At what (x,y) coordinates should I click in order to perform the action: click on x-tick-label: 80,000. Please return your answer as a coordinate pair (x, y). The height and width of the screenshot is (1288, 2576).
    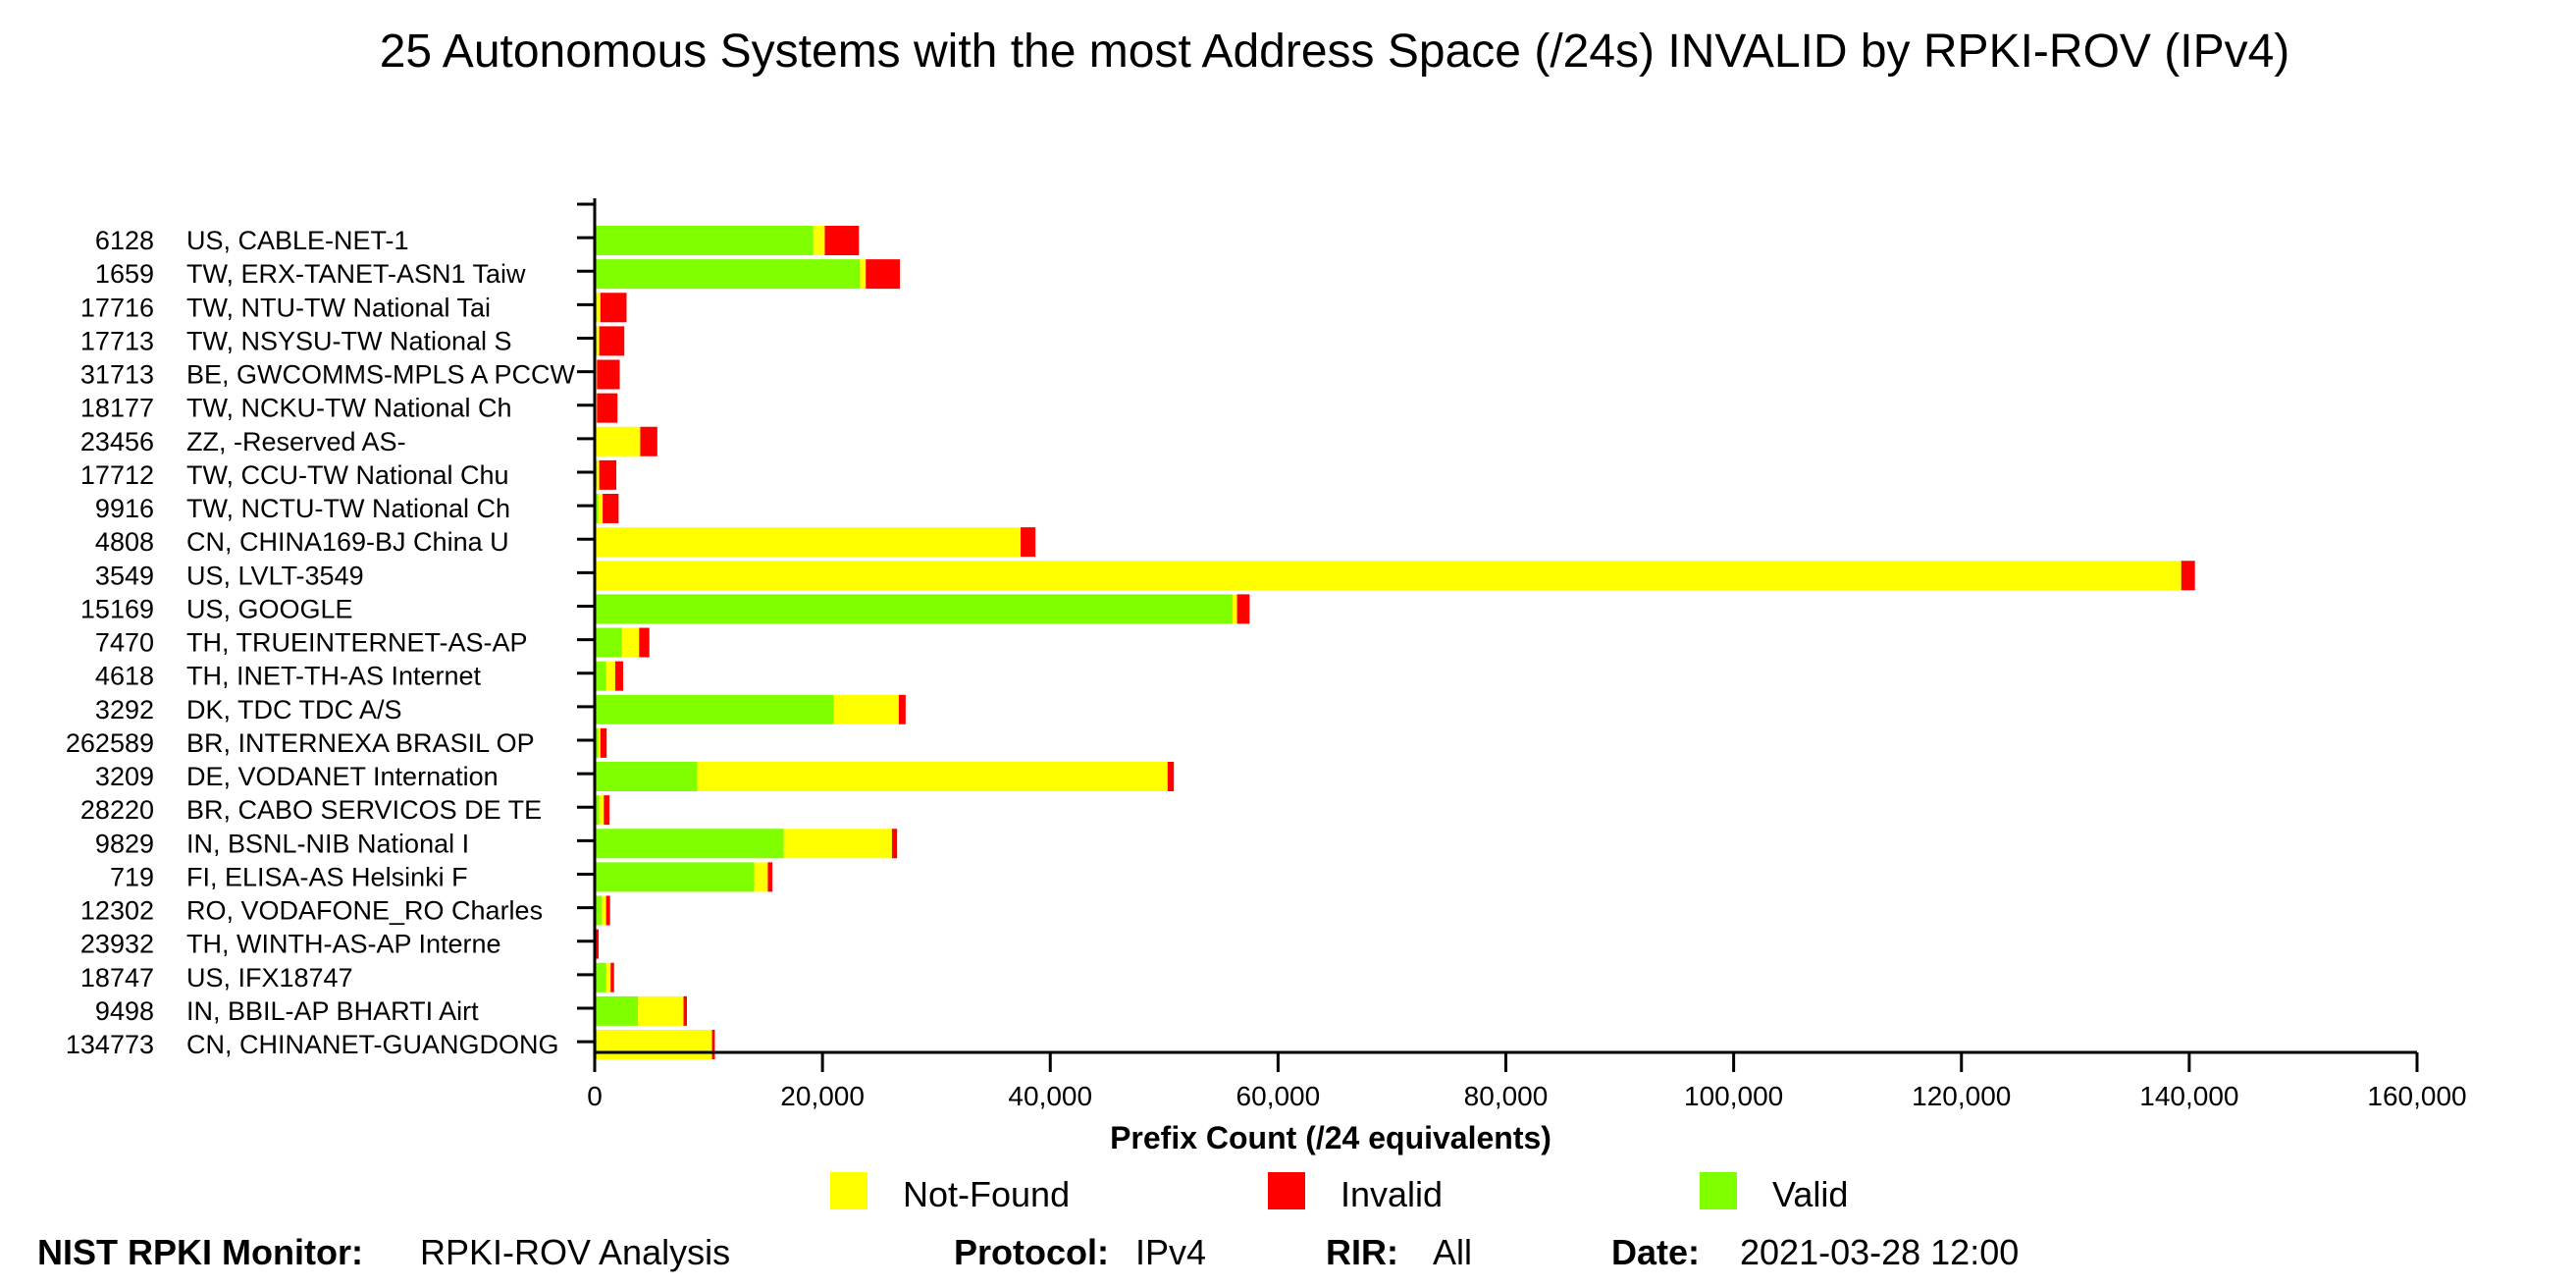
    Looking at the image, I should click on (1506, 1096).